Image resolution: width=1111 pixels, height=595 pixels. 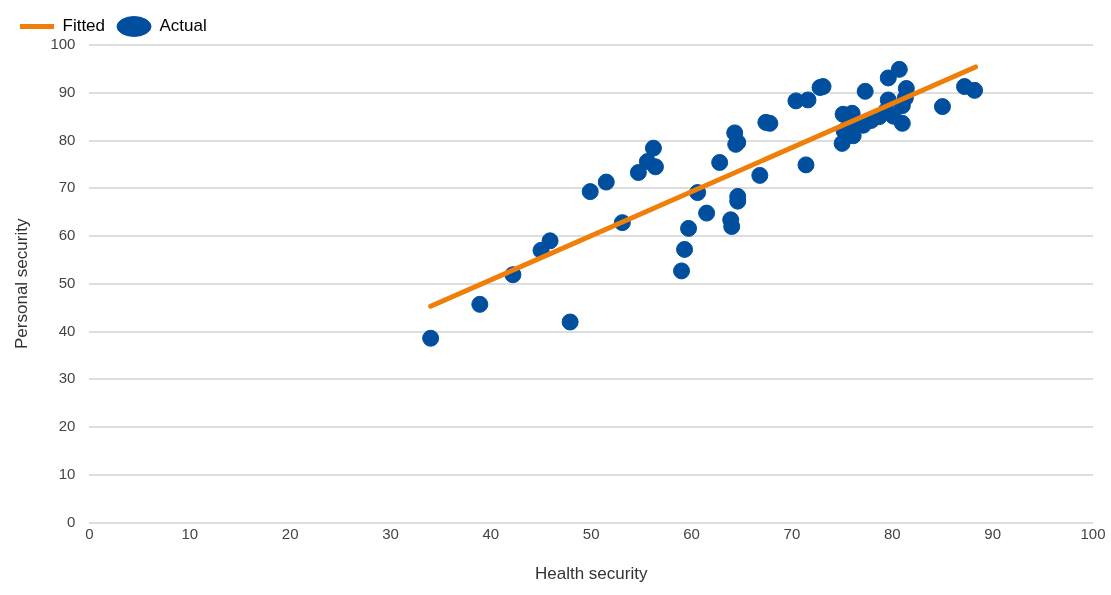 I want to click on y-tick-label: 40, so click(x=67, y=330).